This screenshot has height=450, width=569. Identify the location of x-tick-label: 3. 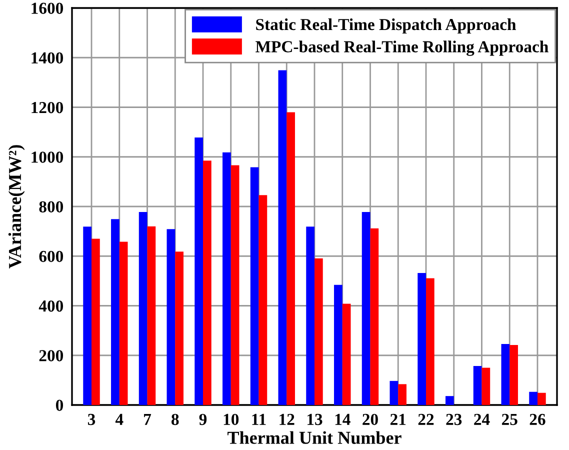
(92, 420).